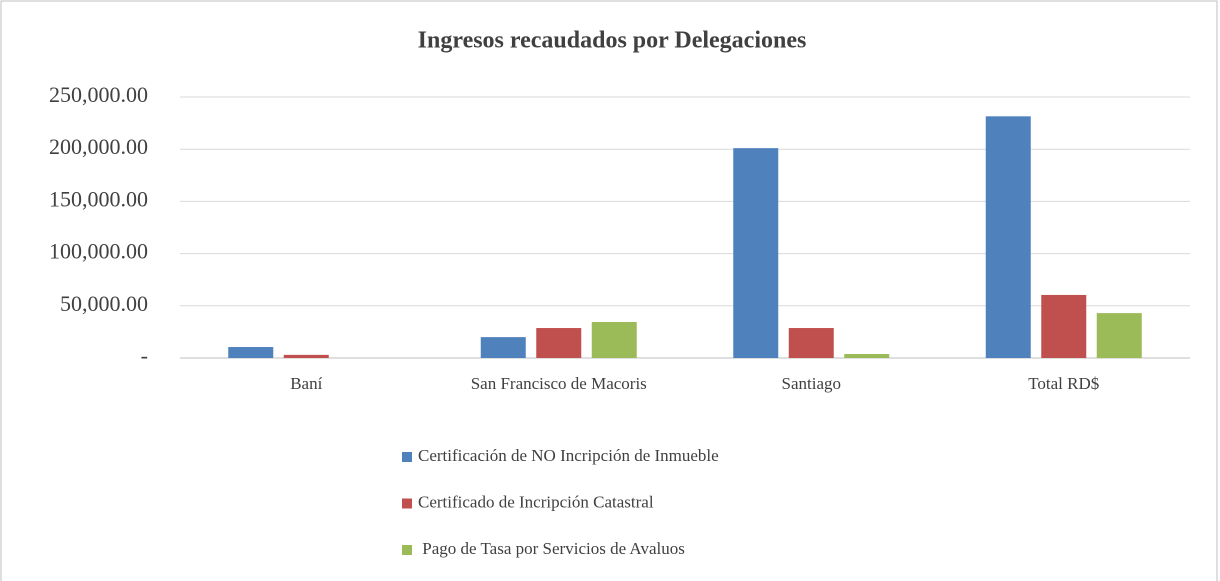 Image resolution: width=1220 pixels, height=581 pixels. I want to click on y-tick-label: 250,000.00, so click(98, 94).